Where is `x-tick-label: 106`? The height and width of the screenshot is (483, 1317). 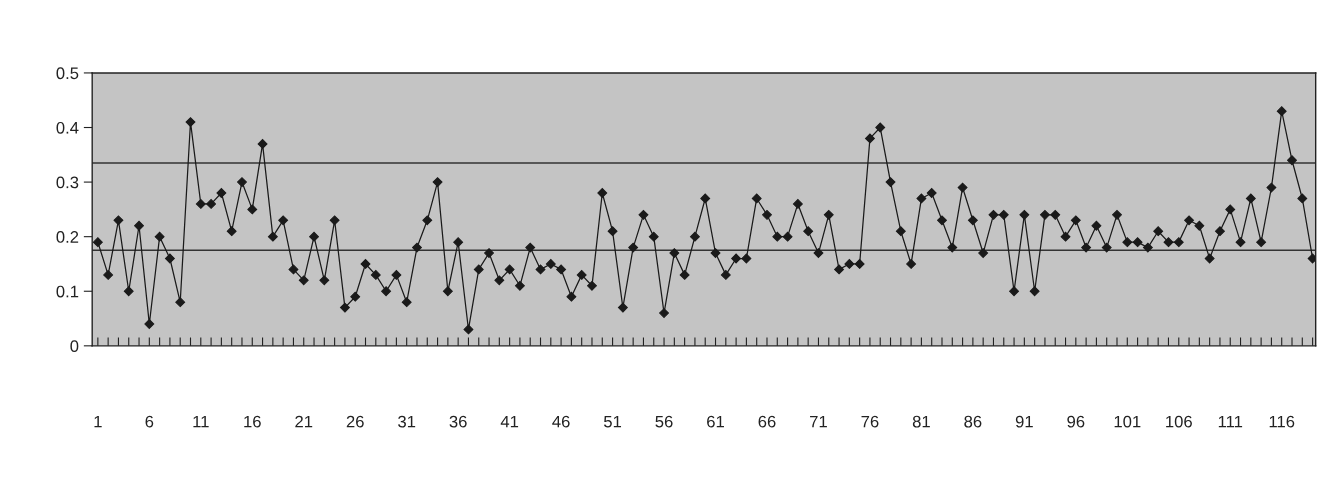
x-tick-label: 106 is located at coordinates (1179, 421).